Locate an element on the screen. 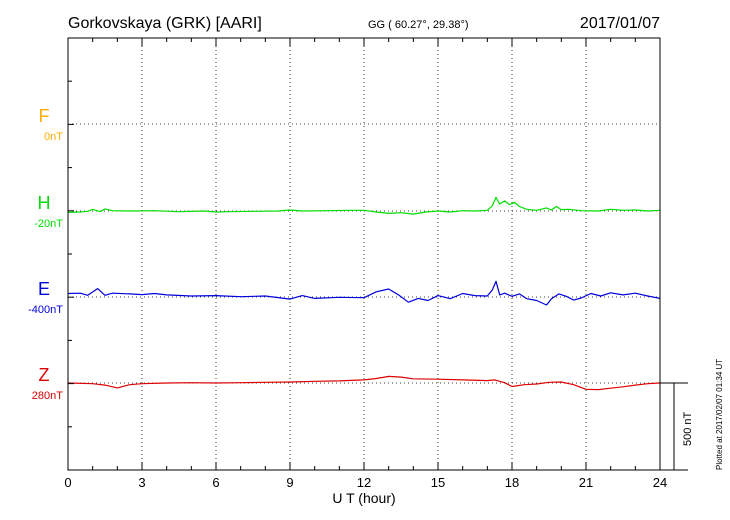 The image size is (730, 520). series-line-z is located at coordinates (364, 383).